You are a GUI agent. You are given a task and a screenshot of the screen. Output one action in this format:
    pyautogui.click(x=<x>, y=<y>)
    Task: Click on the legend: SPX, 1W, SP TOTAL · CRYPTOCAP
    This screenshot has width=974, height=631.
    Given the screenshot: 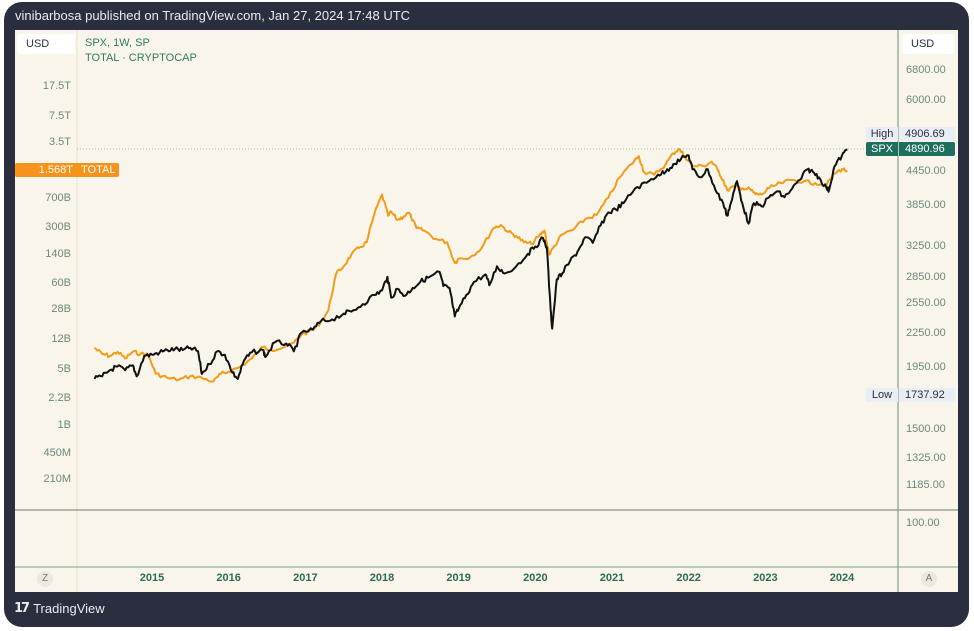 What is the action you would take?
    pyautogui.click(x=141, y=51)
    